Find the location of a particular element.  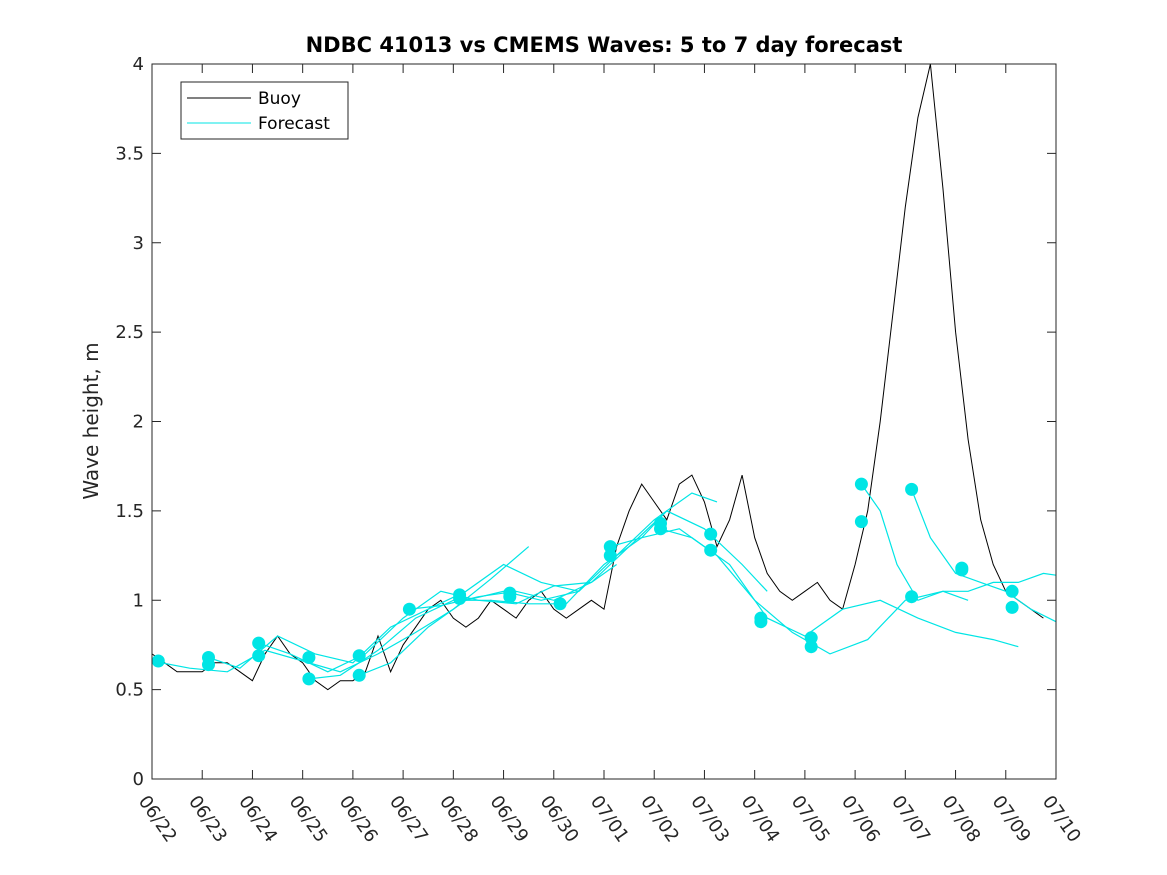

y-tick-label: 4 is located at coordinates (138, 64).